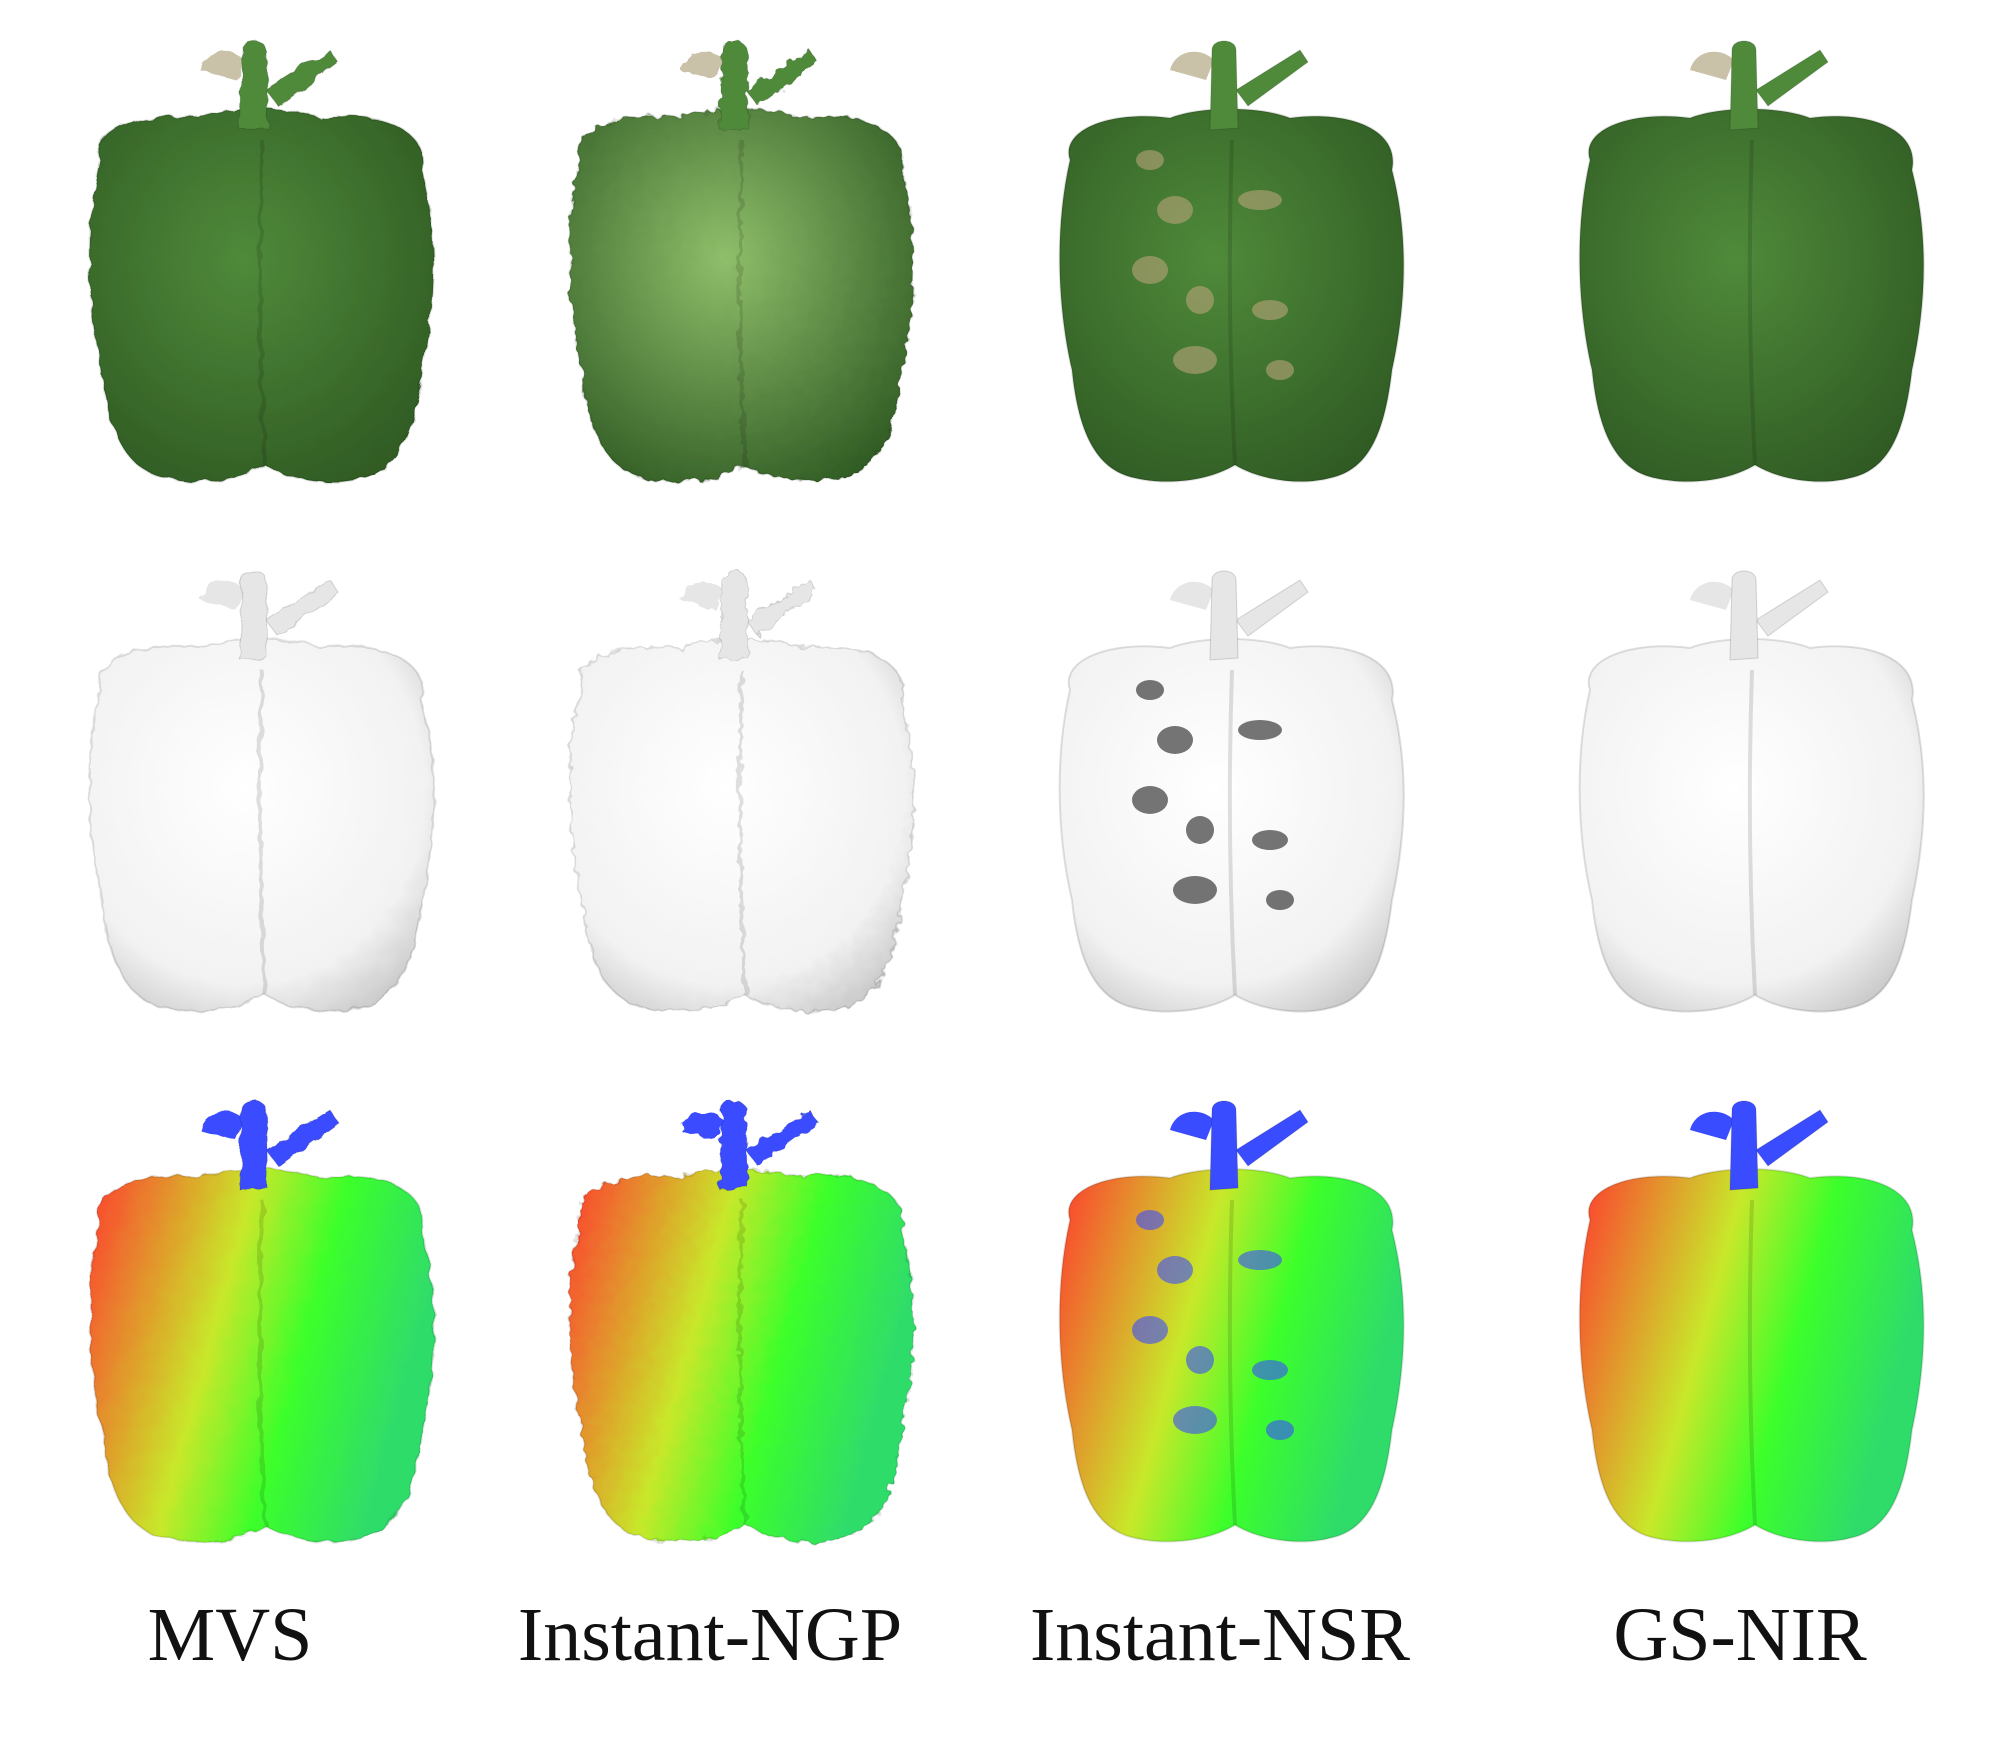 This screenshot has height=1739, width=1990. What do you see at coordinates (1230, 1320) in the screenshot?
I see `instant-nsr-normal-render` at bounding box center [1230, 1320].